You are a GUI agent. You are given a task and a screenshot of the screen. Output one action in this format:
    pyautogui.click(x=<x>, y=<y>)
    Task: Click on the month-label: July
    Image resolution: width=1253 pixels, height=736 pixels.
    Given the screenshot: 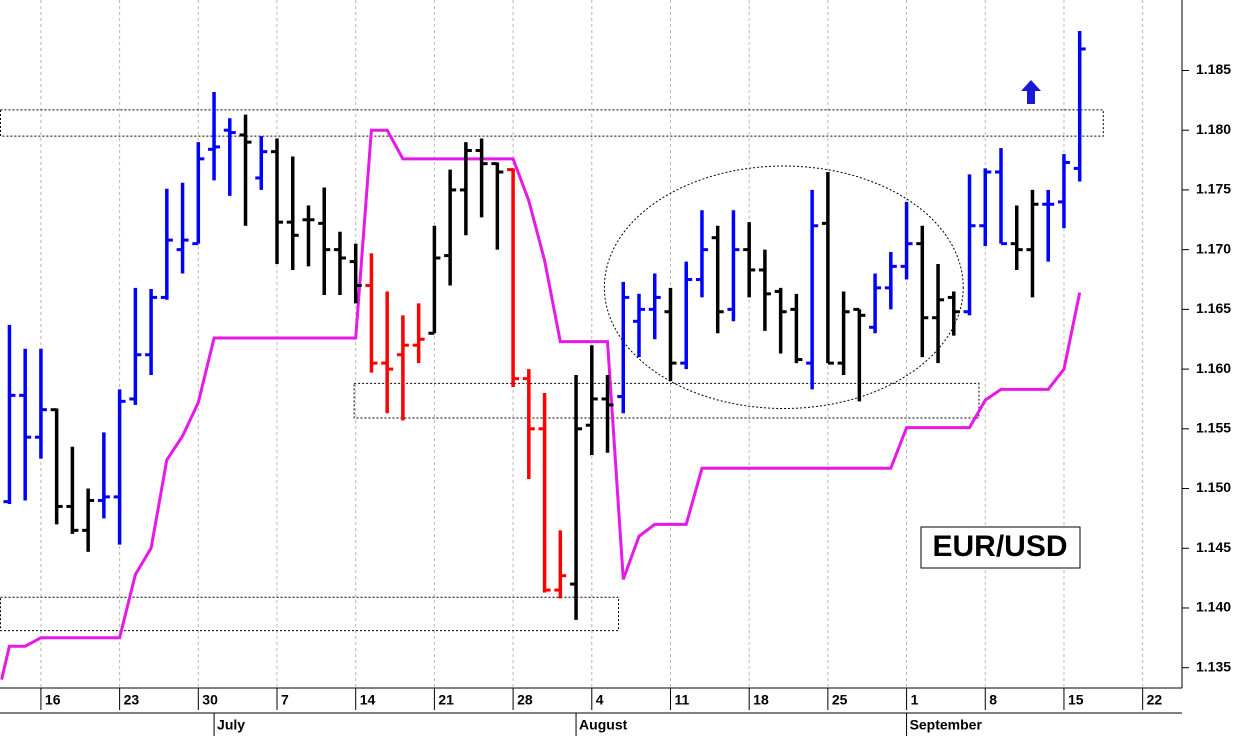 What is the action you would take?
    pyautogui.click(x=231, y=725)
    